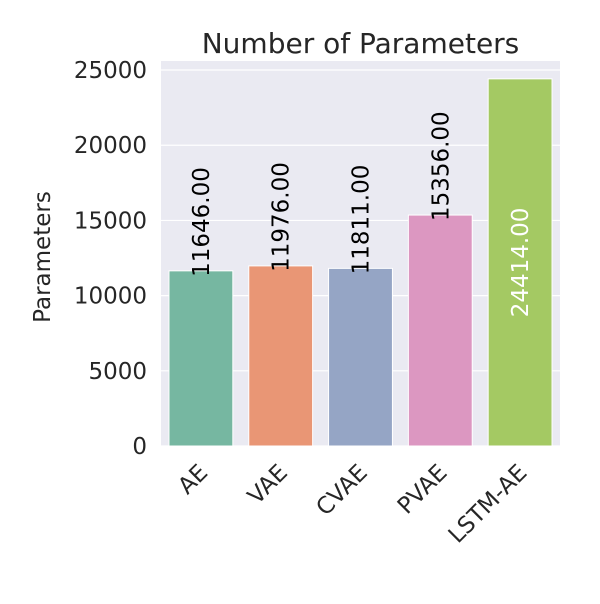 The height and width of the screenshot is (604, 600). I want to click on y-tick-label: 10000, so click(110, 297).